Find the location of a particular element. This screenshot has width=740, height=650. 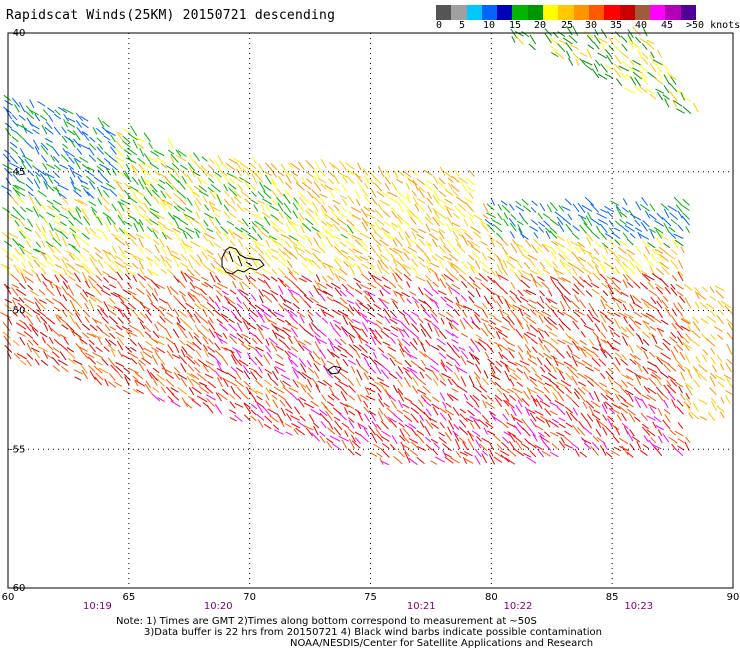

latitude-labels: -40-45-50-55-60 is located at coordinates (17, 311).